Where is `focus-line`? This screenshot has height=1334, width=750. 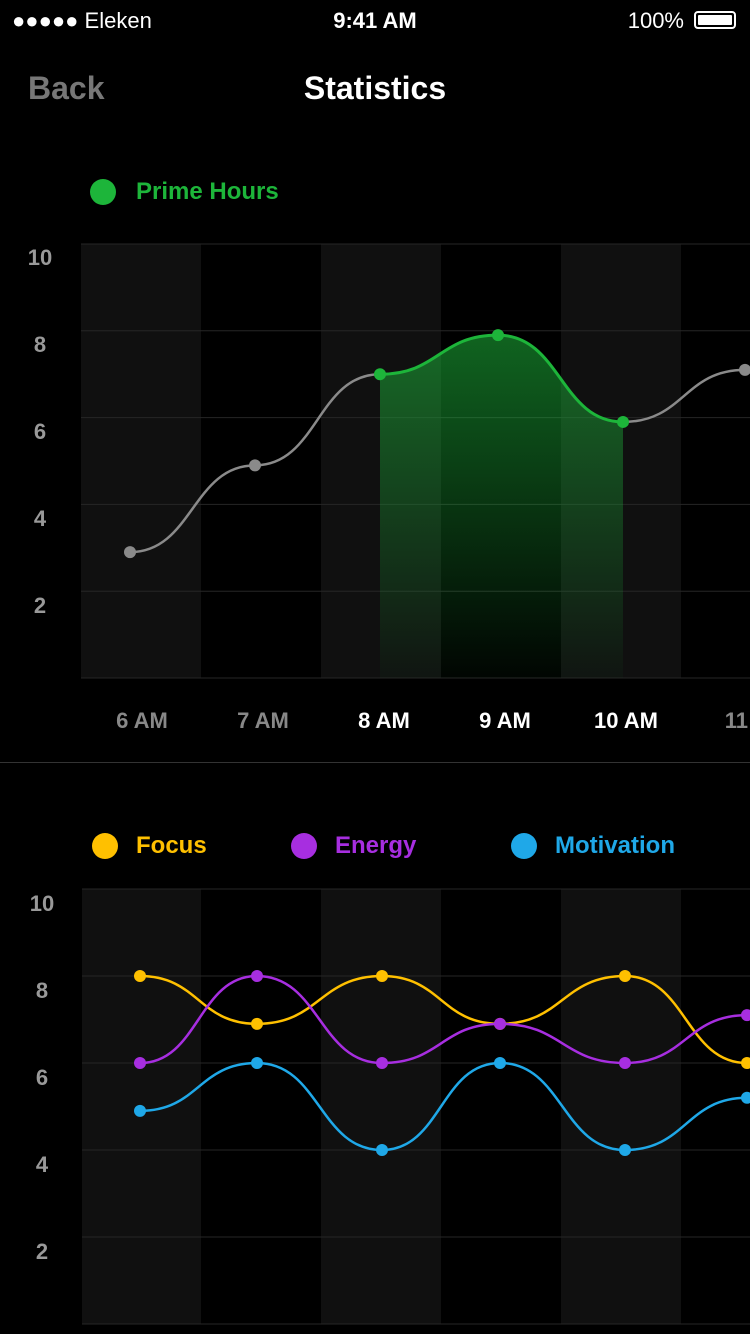 focus-line is located at coordinates (443, 1019).